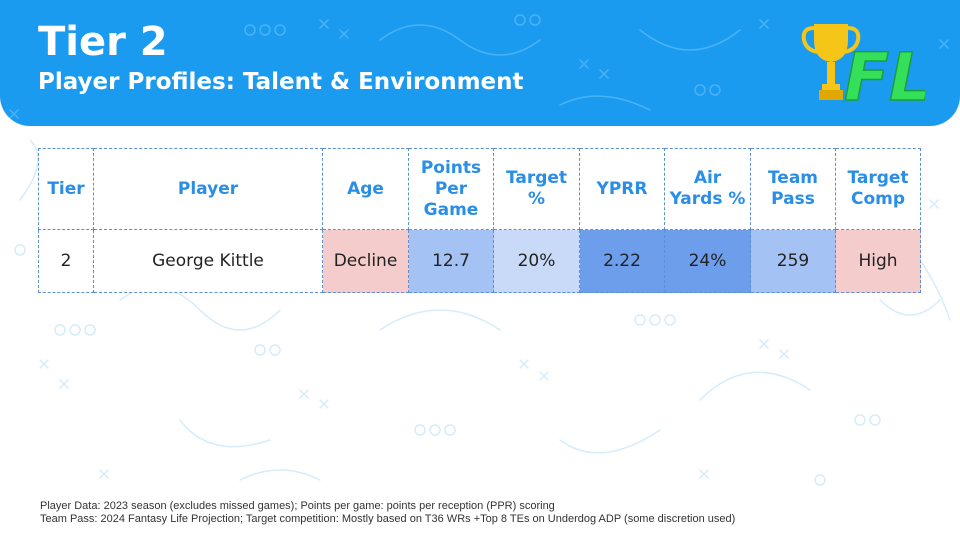  What do you see at coordinates (793, 189) in the screenshot?
I see `header-team-pass: Team Pass` at bounding box center [793, 189].